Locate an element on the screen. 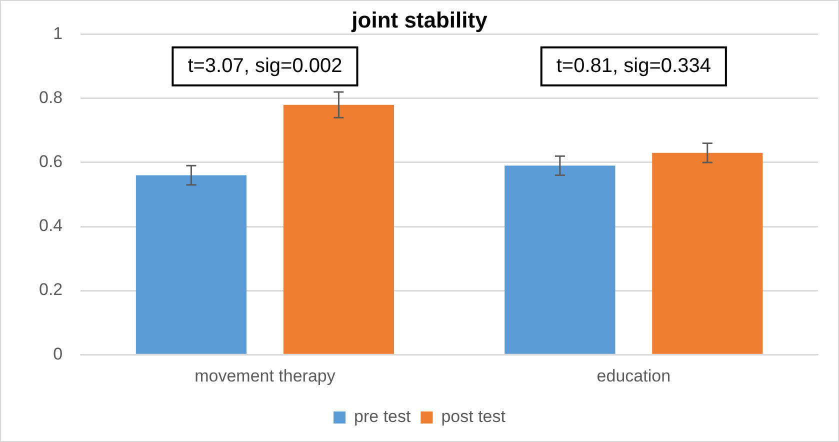  y-tick-label: 0 is located at coordinates (58, 354).